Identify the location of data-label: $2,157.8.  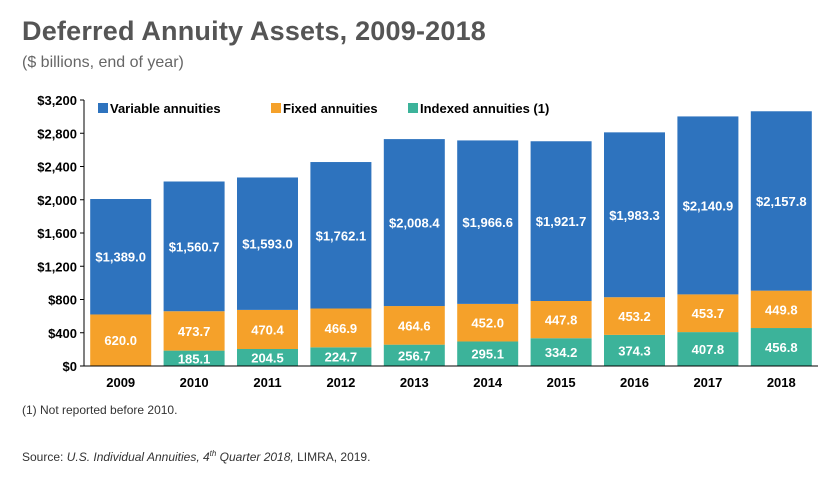
(781, 201).